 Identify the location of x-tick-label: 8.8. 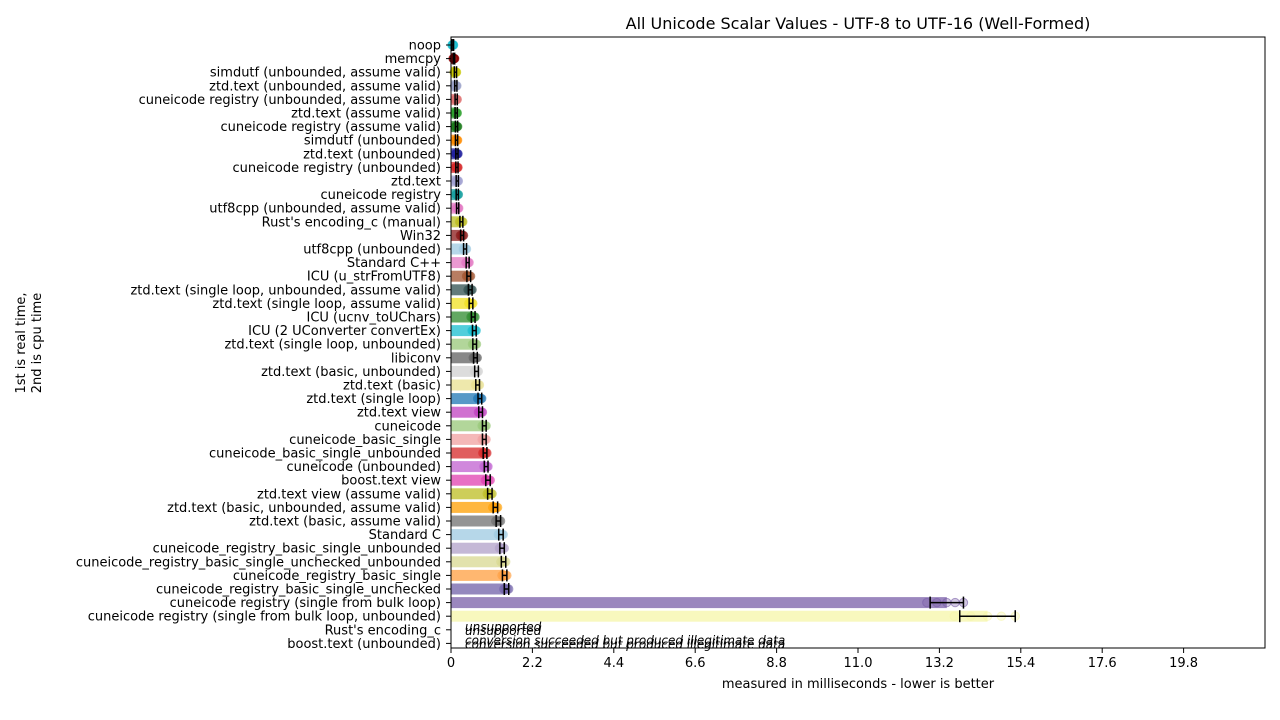
(776, 663).